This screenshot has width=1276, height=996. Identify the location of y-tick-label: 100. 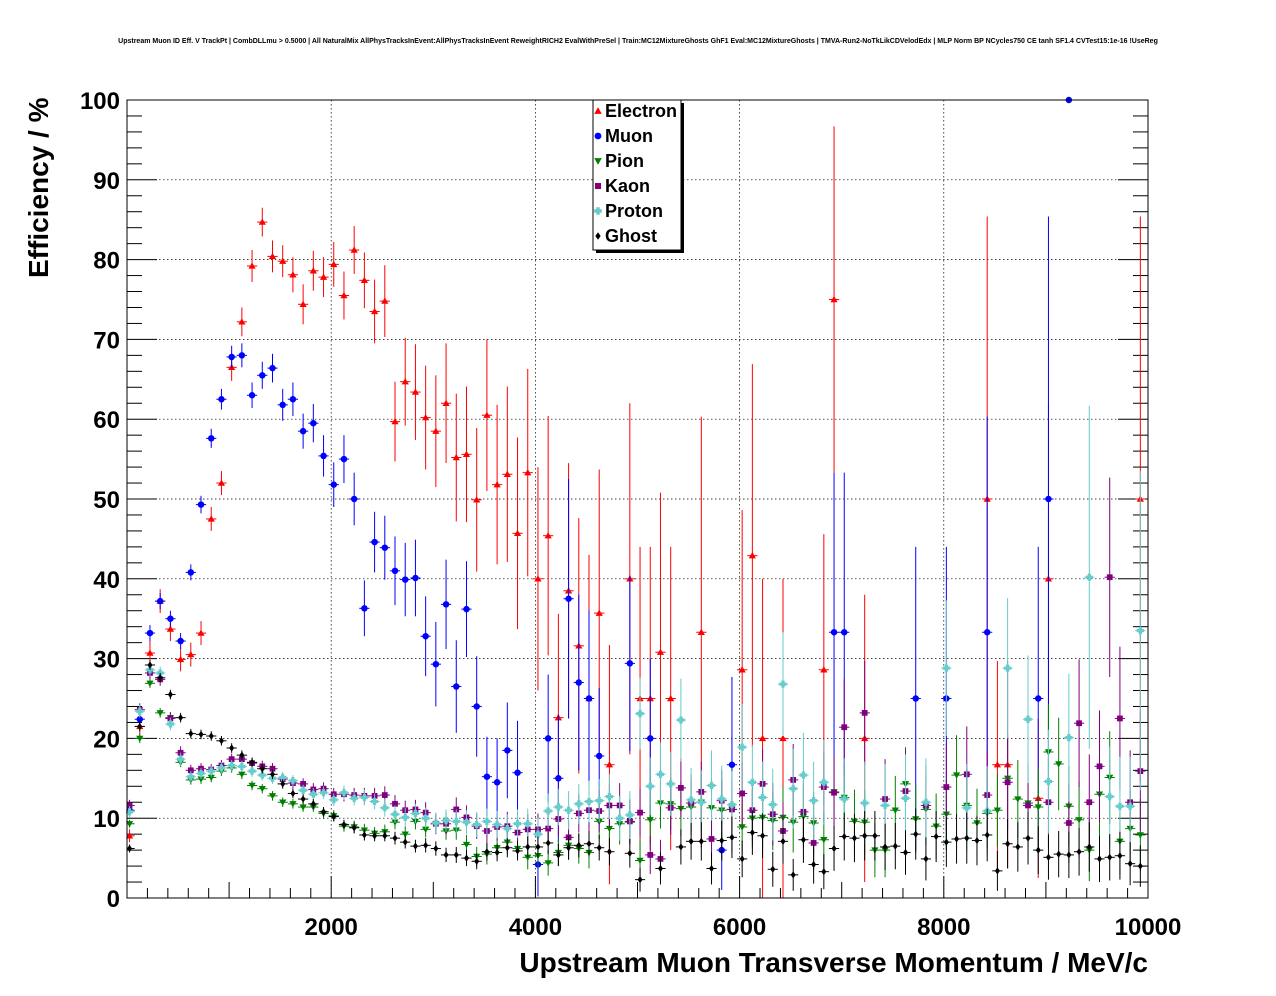
(100, 101).